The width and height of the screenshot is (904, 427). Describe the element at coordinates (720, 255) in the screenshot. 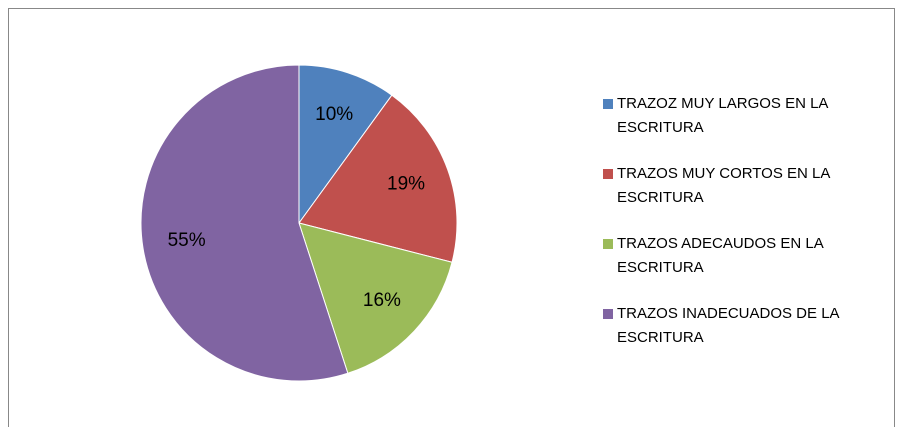

I see `legend-label: TRAZOS ADECAUDOS EN LA ESCRITURA` at that location.